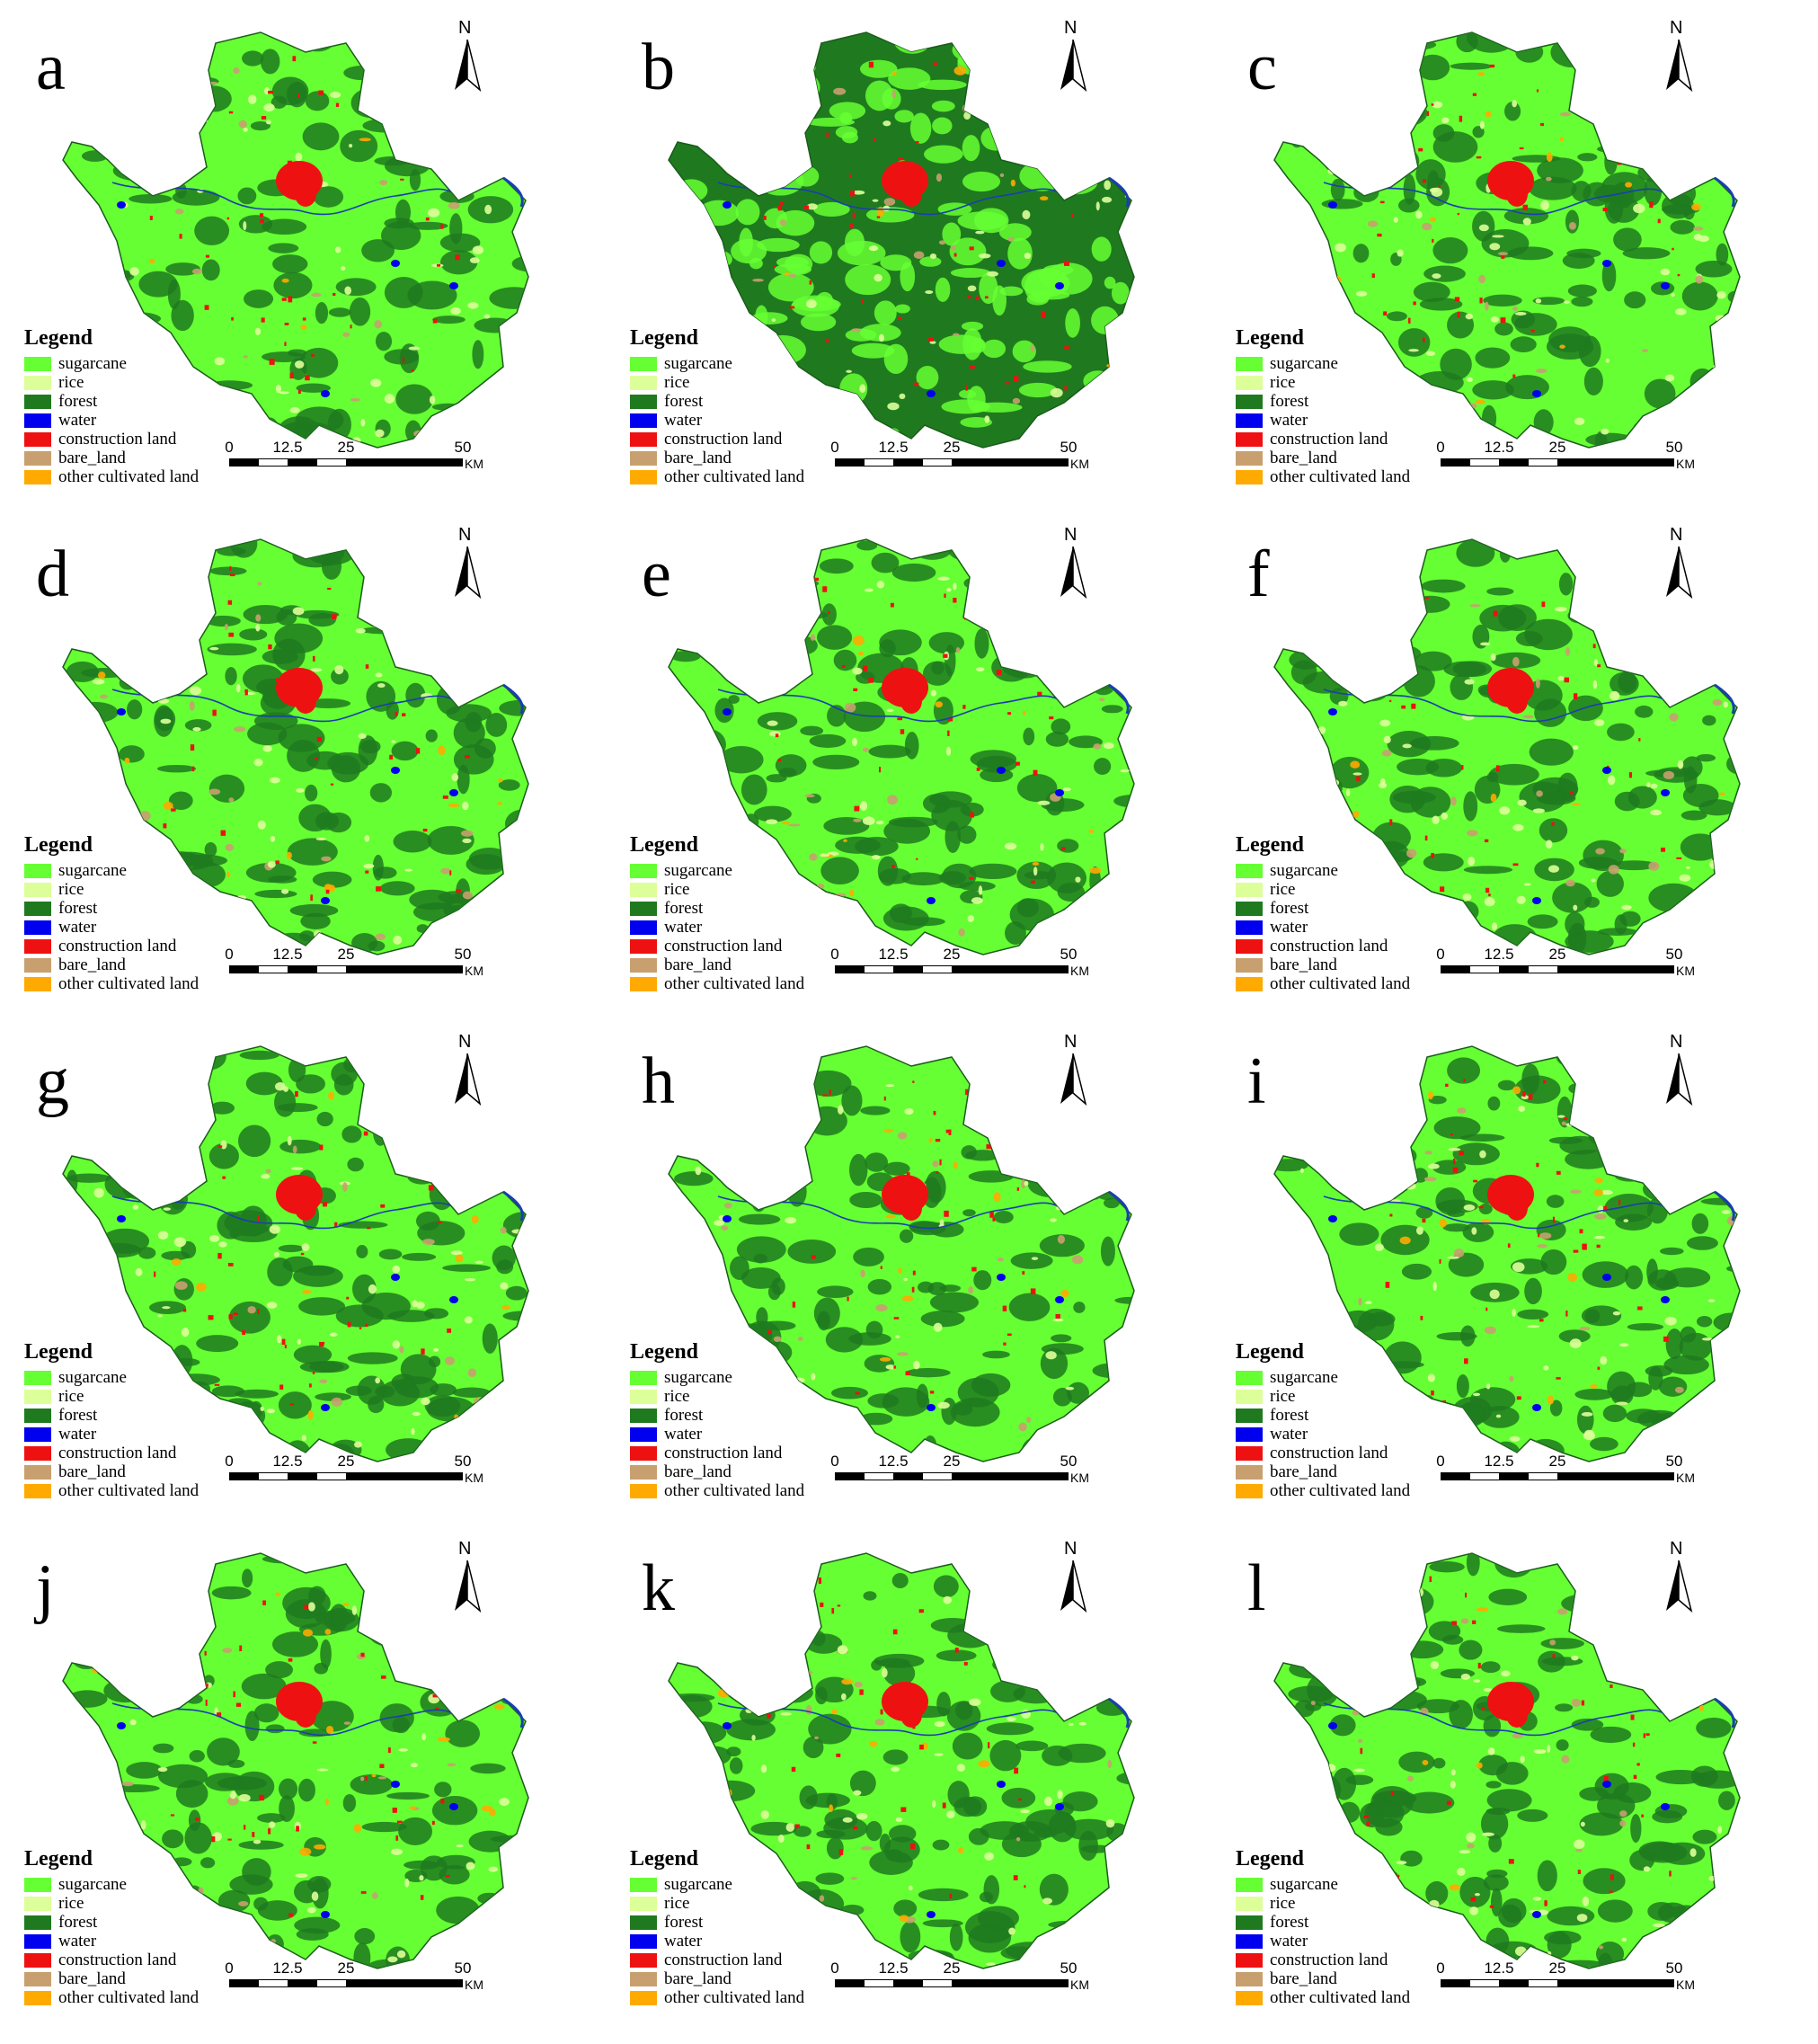  Describe the element at coordinates (698, 1978) in the screenshot. I see `legend-label: bare_land` at that location.